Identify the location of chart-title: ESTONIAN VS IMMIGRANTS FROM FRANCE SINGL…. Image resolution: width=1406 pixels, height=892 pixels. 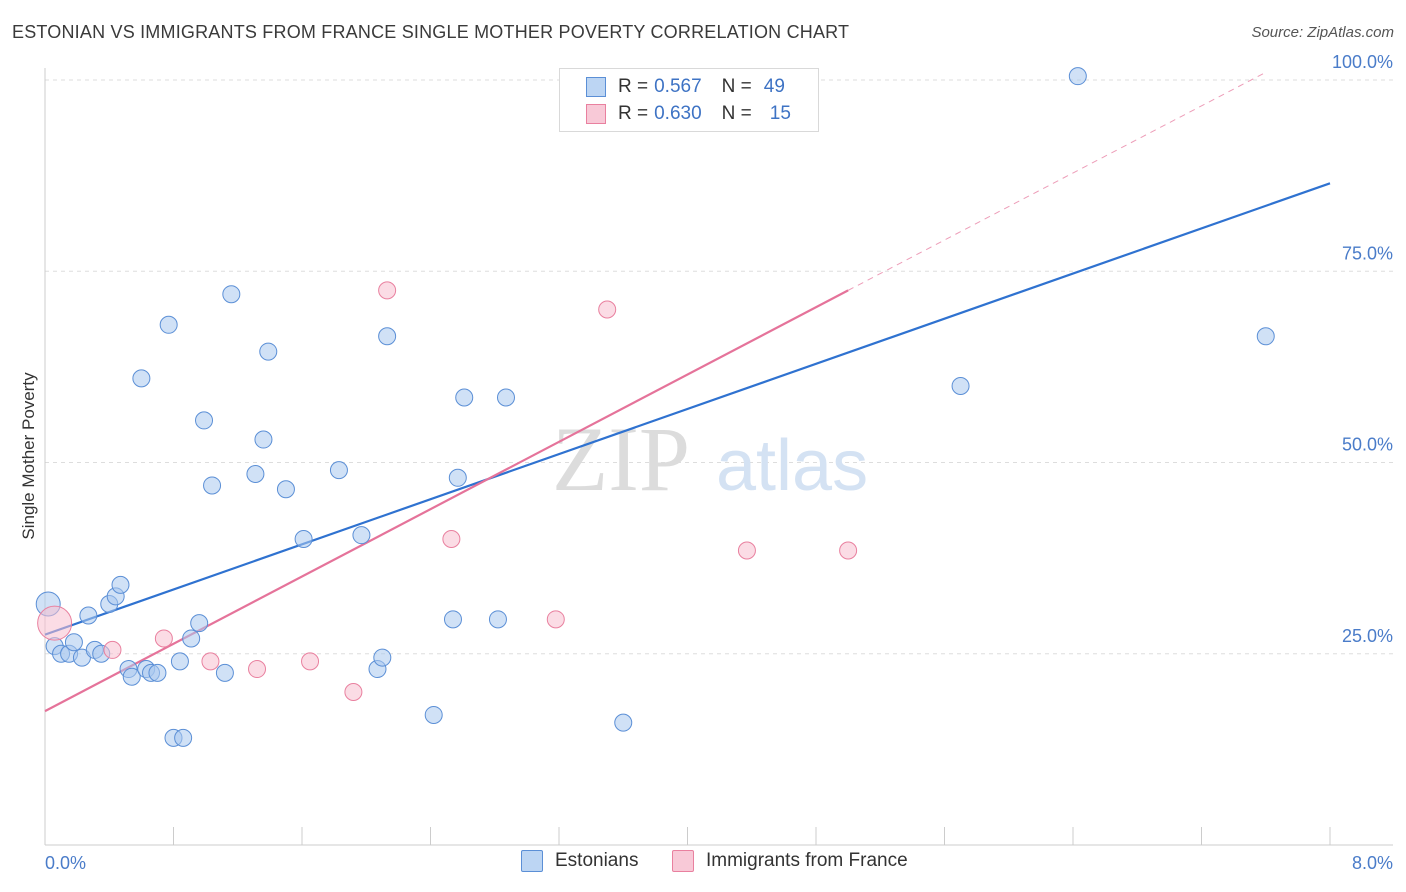
(431, 32).